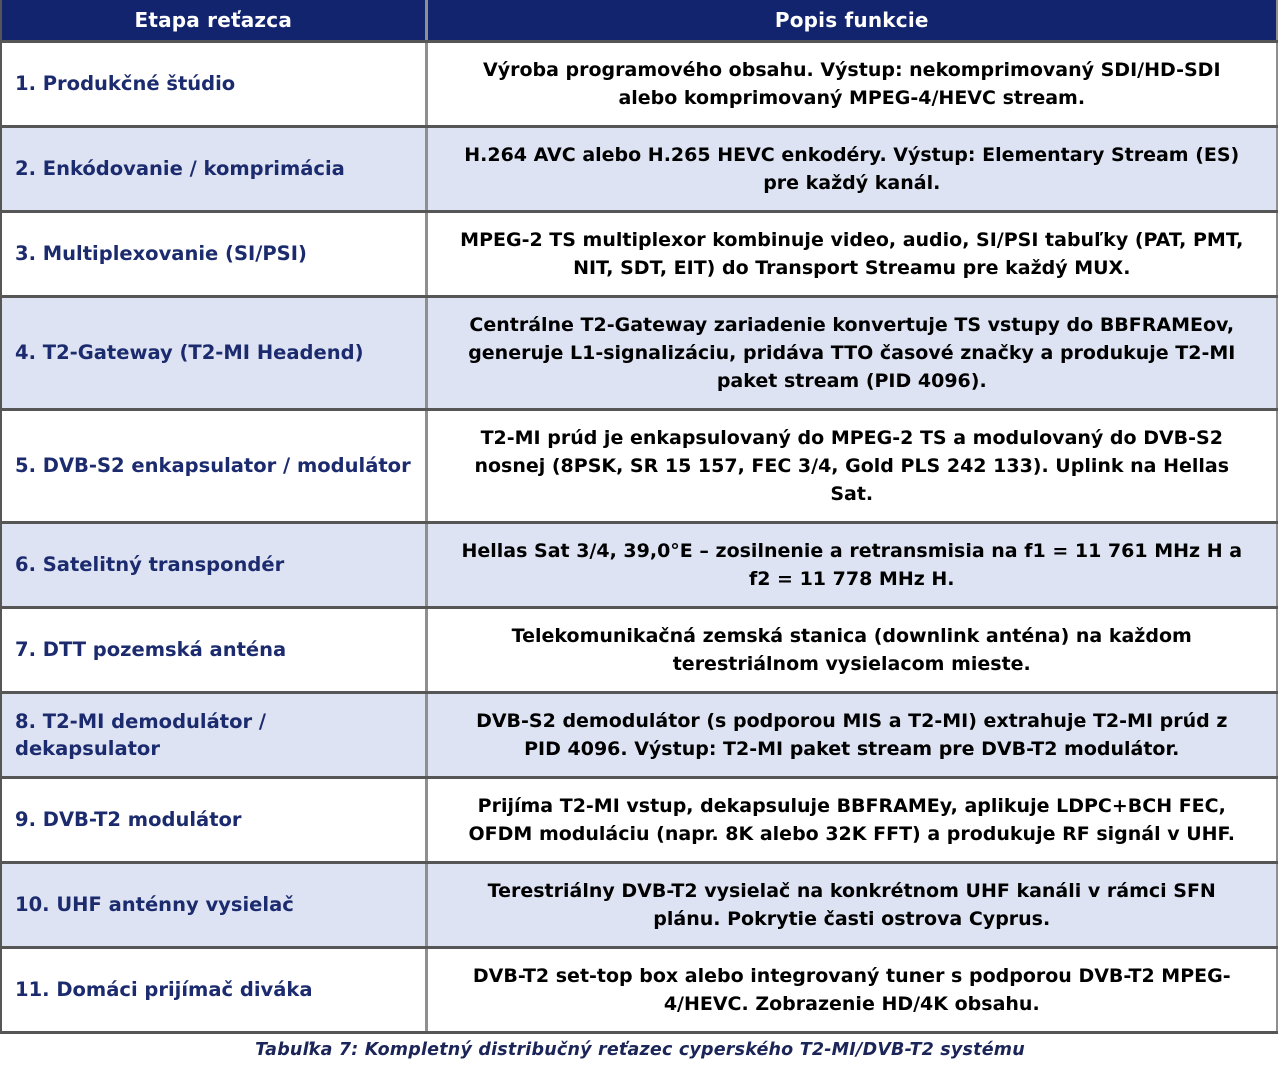  Describe the element at coordinates (213, 466) in the screenshot. I see `stage-cell: 5. DVB-S2 enkapsulator / modulátor` at that location.